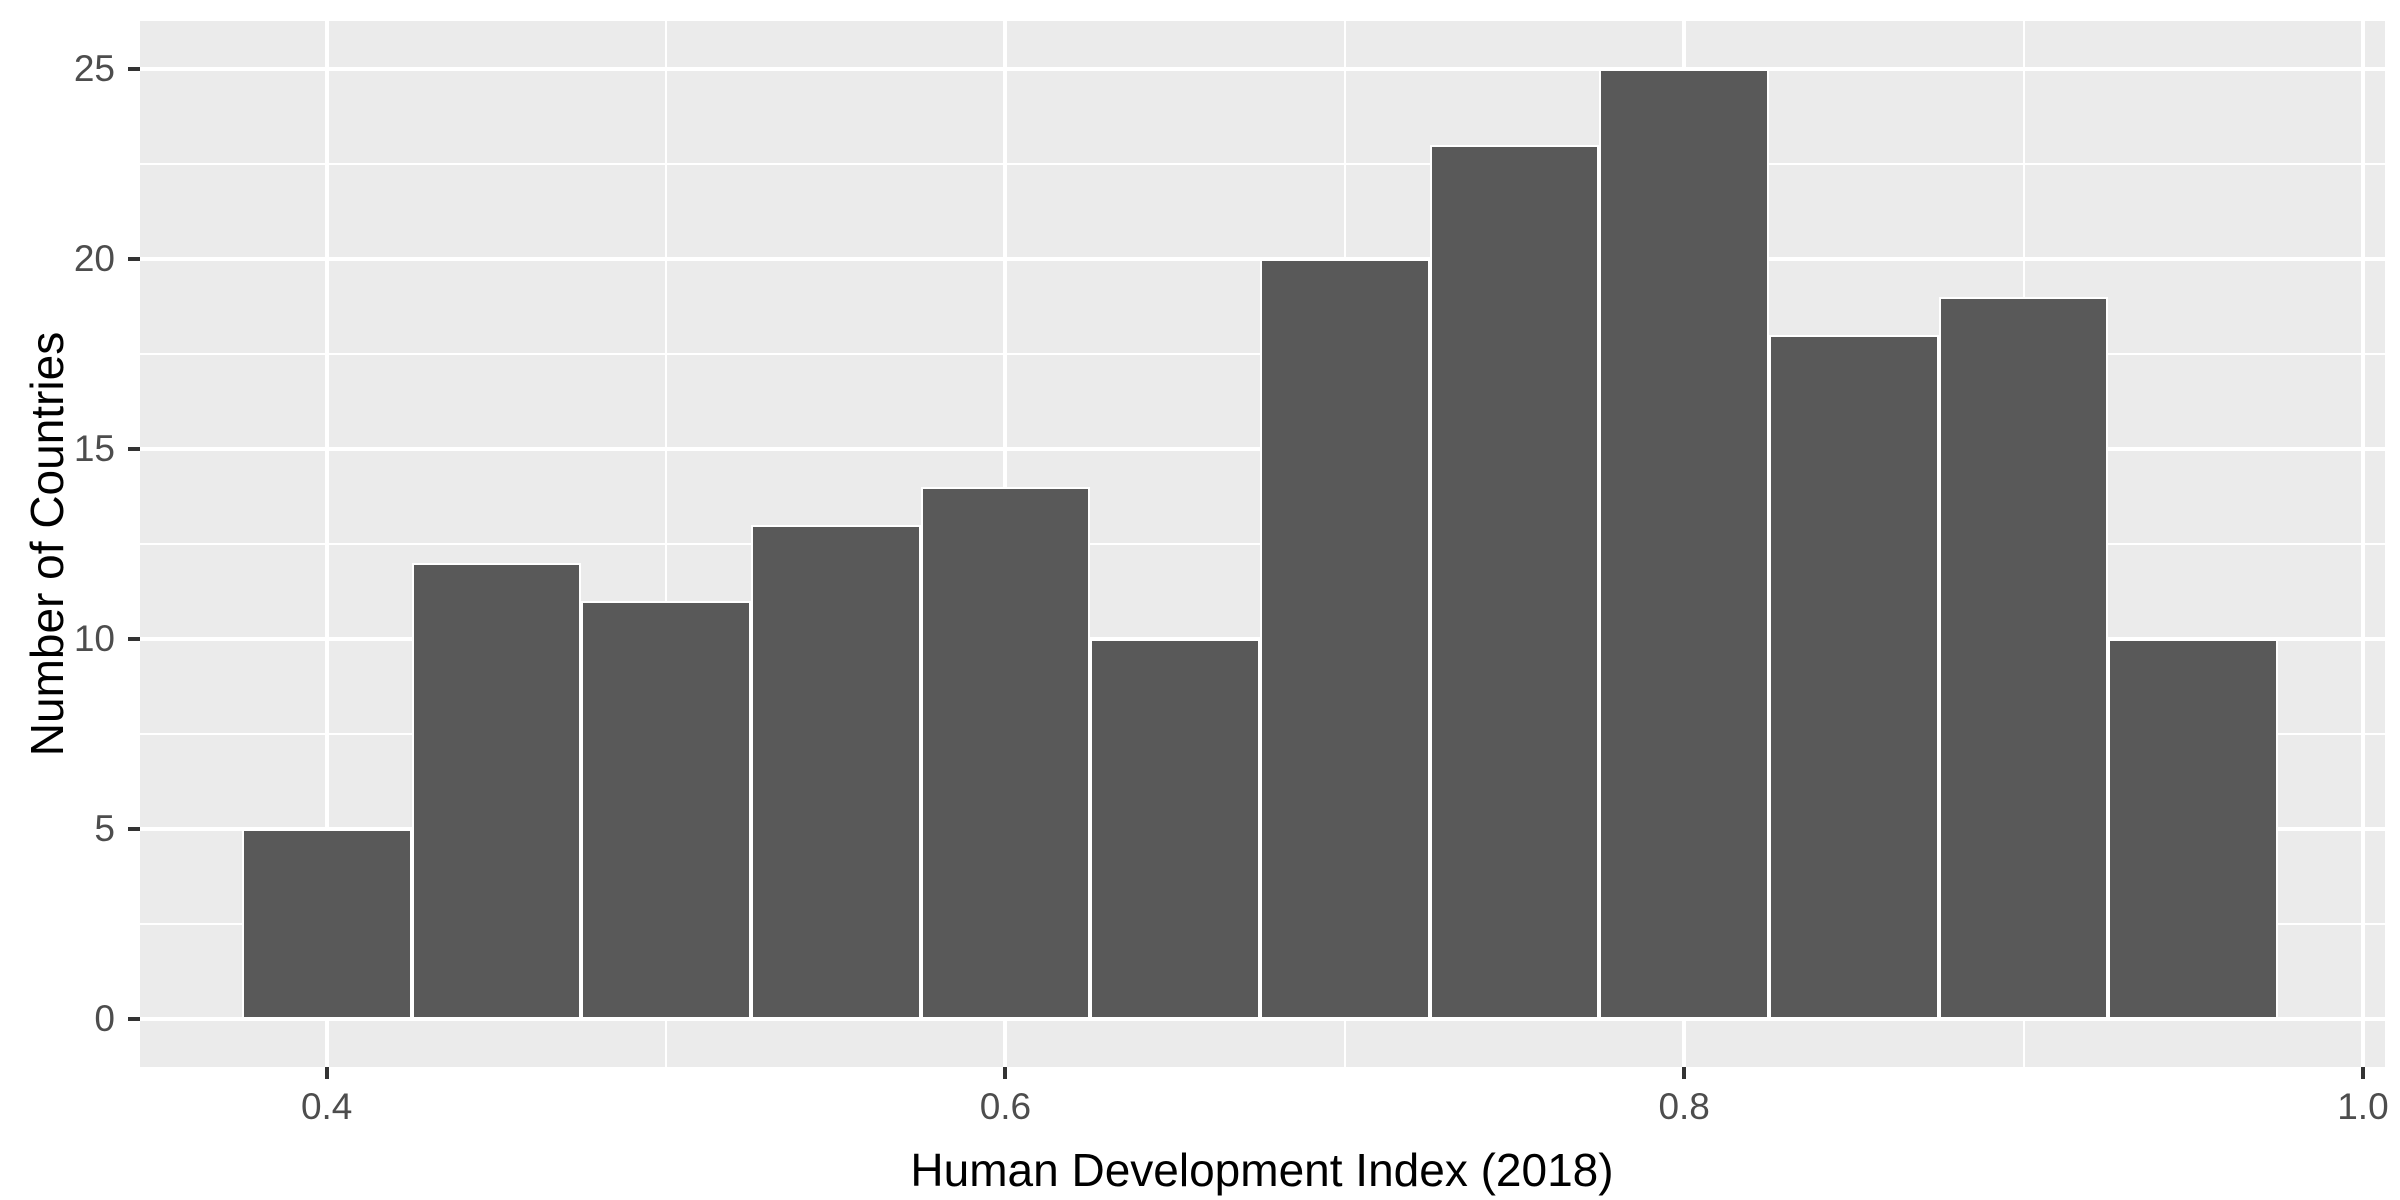 The height and width of the screenshot is (1200, 2400). I want to click on y-tick-label: 25, so click(94, 68).